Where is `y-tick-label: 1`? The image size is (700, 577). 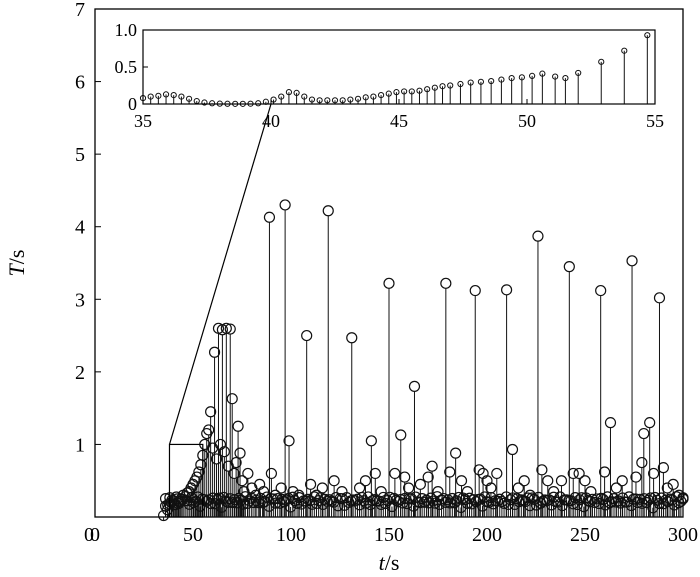 y-tick-label: 1 is located at coordinates (80, 445).